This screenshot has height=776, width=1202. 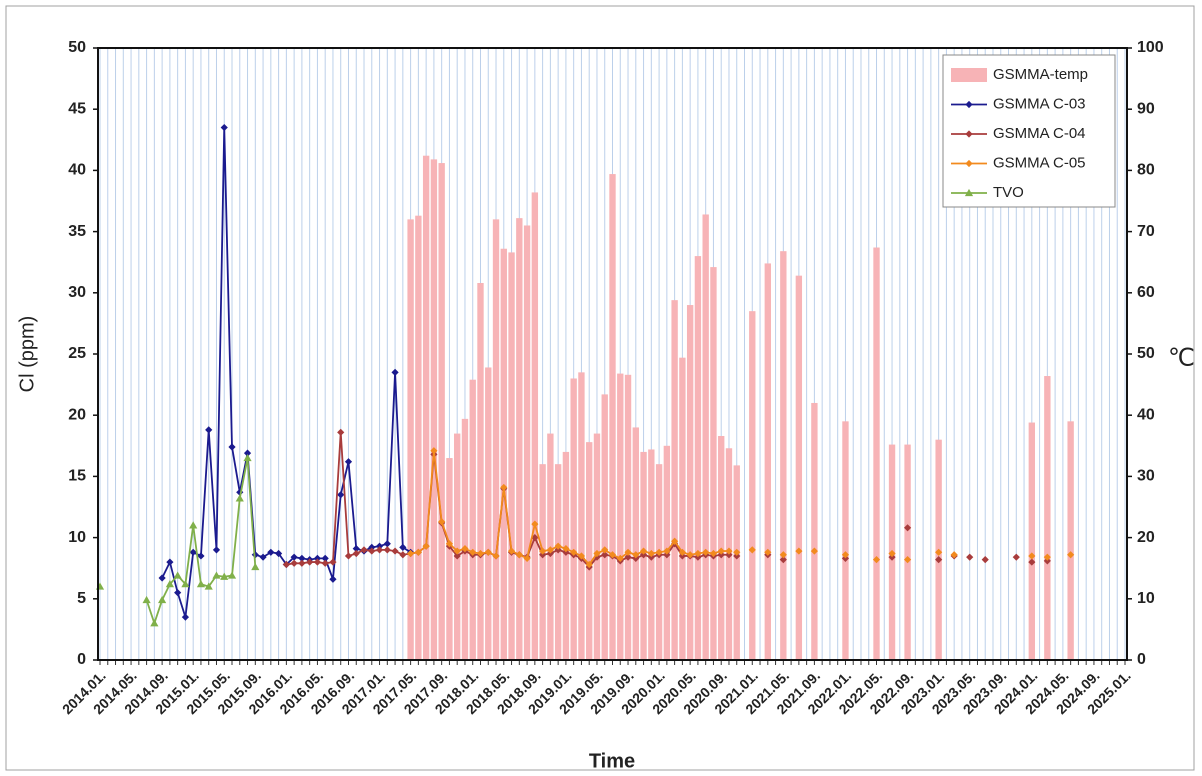 I want to click on legend-label: GSMMA C-04, so click(x=1039, y=133).